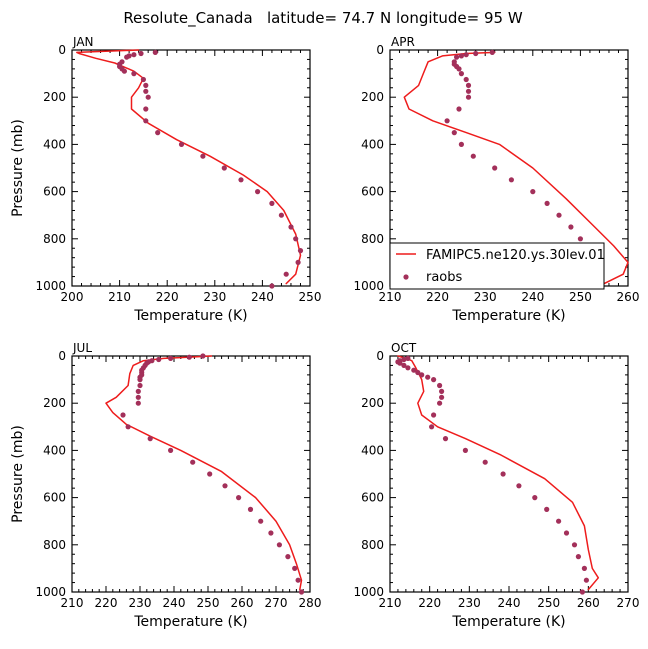 The image size is (648, 649). I want to click on jan-ytick-label: 1000, so click(50, 286).